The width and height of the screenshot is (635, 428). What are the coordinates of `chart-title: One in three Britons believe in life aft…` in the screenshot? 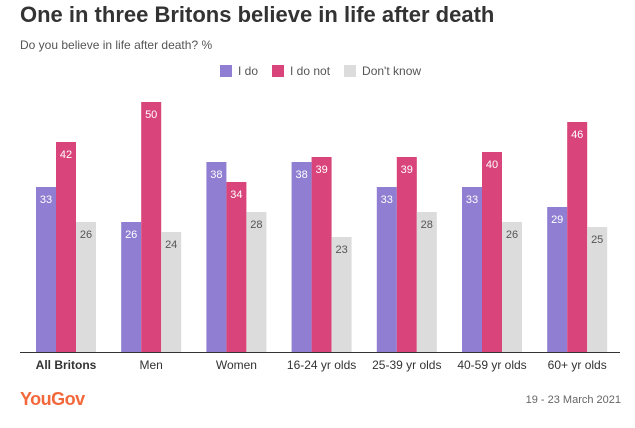 It's located at (257, 14).